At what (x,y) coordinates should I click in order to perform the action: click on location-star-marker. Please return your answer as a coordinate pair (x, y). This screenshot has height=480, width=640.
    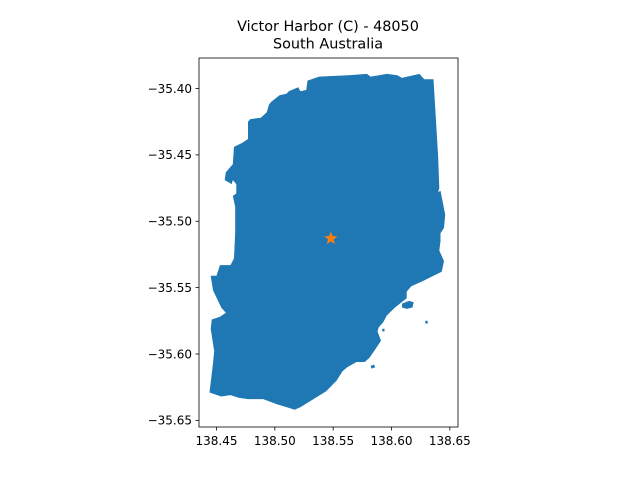
    Looking at the image, I should click on (331, 238).